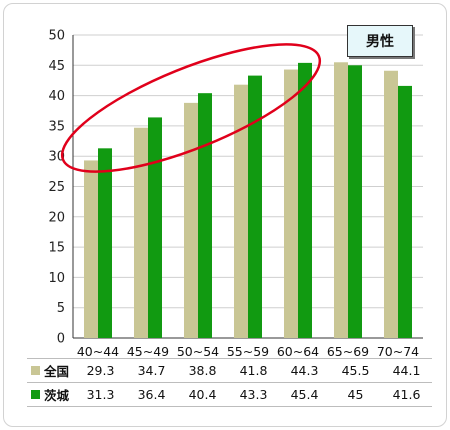 This screenshot has height=430, width=450. What do you see at coordinates (57, 371) in the screenshot?
I see `series-name: 全国` at bounding box center [57, 371].